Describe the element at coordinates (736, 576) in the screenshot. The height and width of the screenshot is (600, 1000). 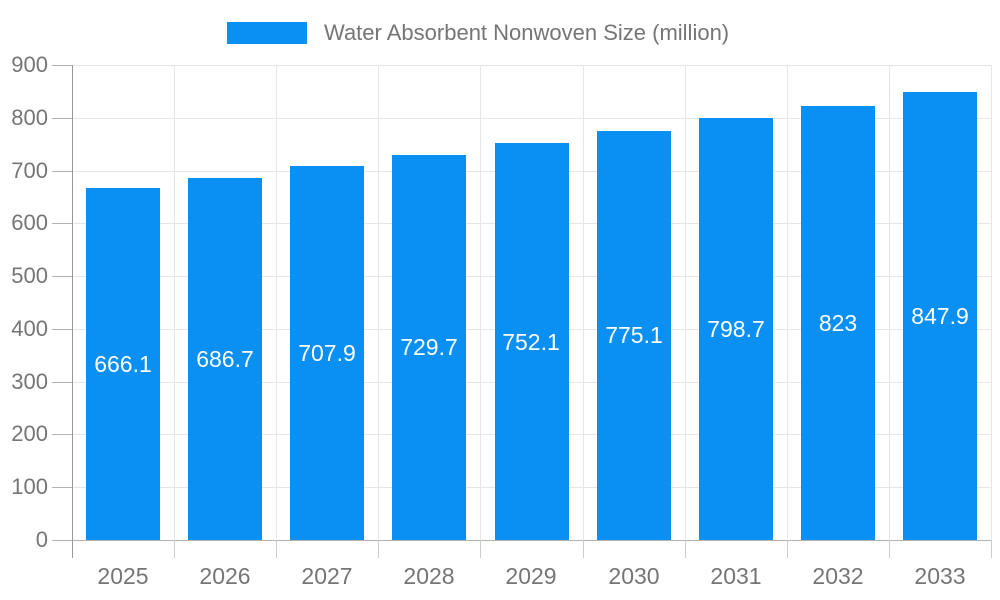
I see `x-axis-label: 2031` at that location.